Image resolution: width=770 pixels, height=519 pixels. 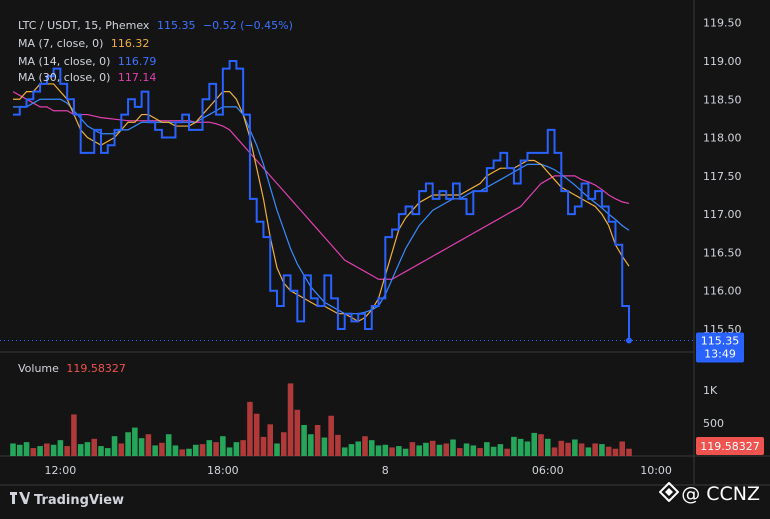 I want to click on legend-volume-row: Volume 119.58327, so click(x=74, y=368).